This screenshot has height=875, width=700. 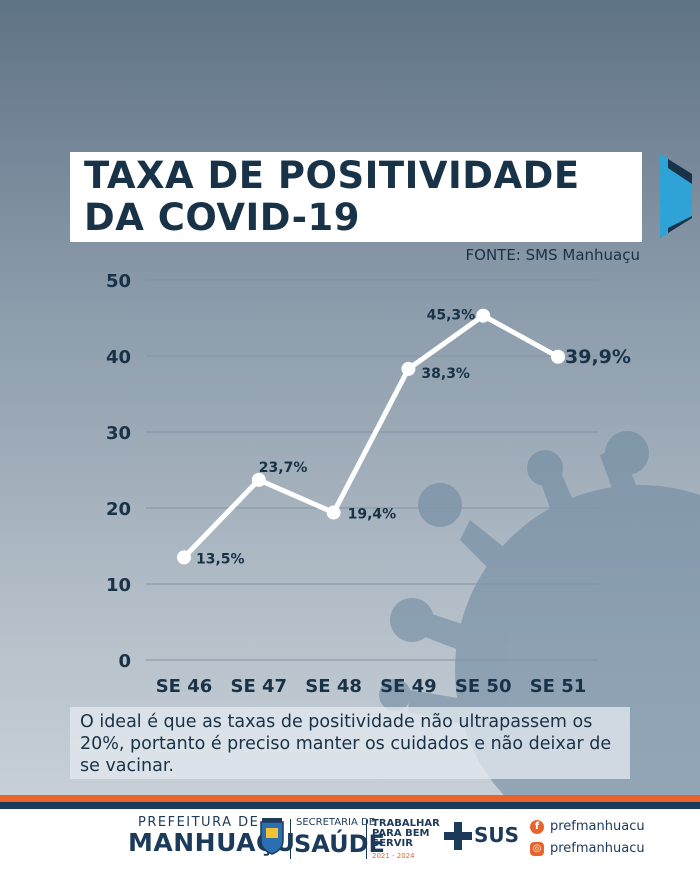 What do you see at coordinates (118, 433) in the screenshot?
I see `y-tick-label: 30` at bounding box center [118, 433].